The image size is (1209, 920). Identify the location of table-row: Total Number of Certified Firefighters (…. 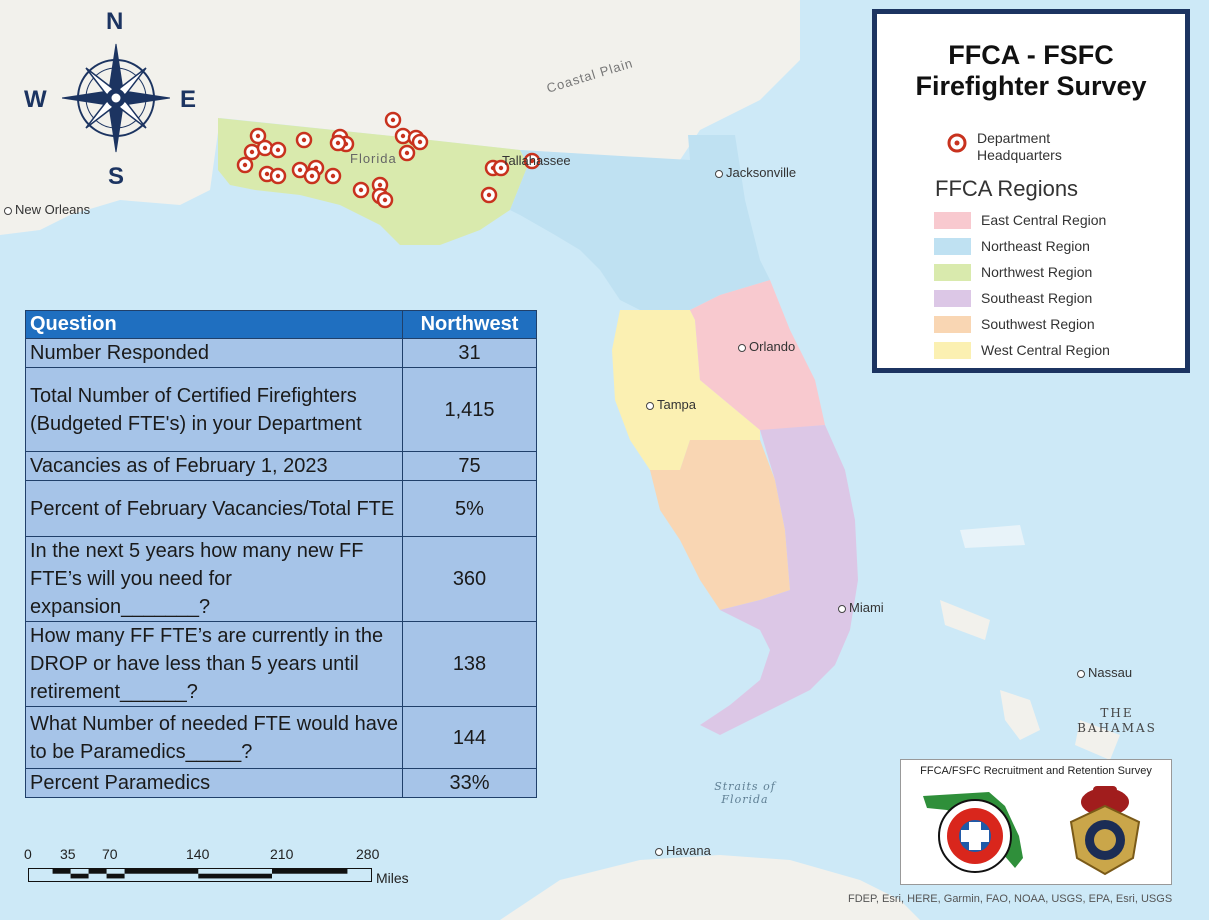
(281, 409).